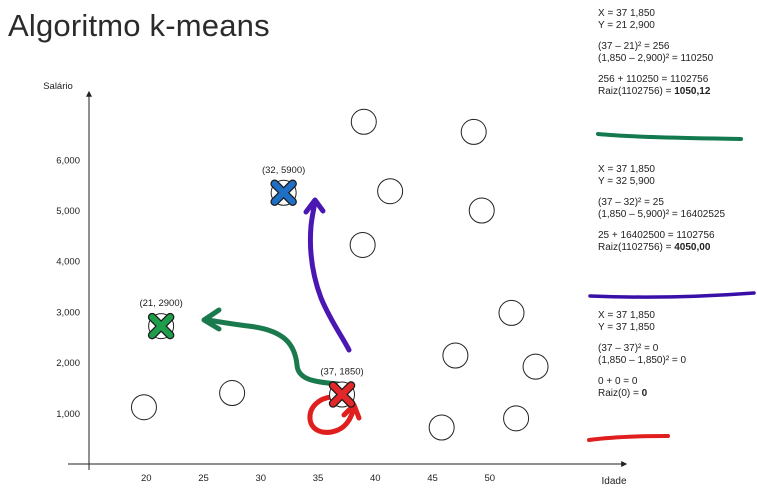  Describe the element at coordinates (489, 478) in the screenshot. I see `x-tick-label: 50` at that location.